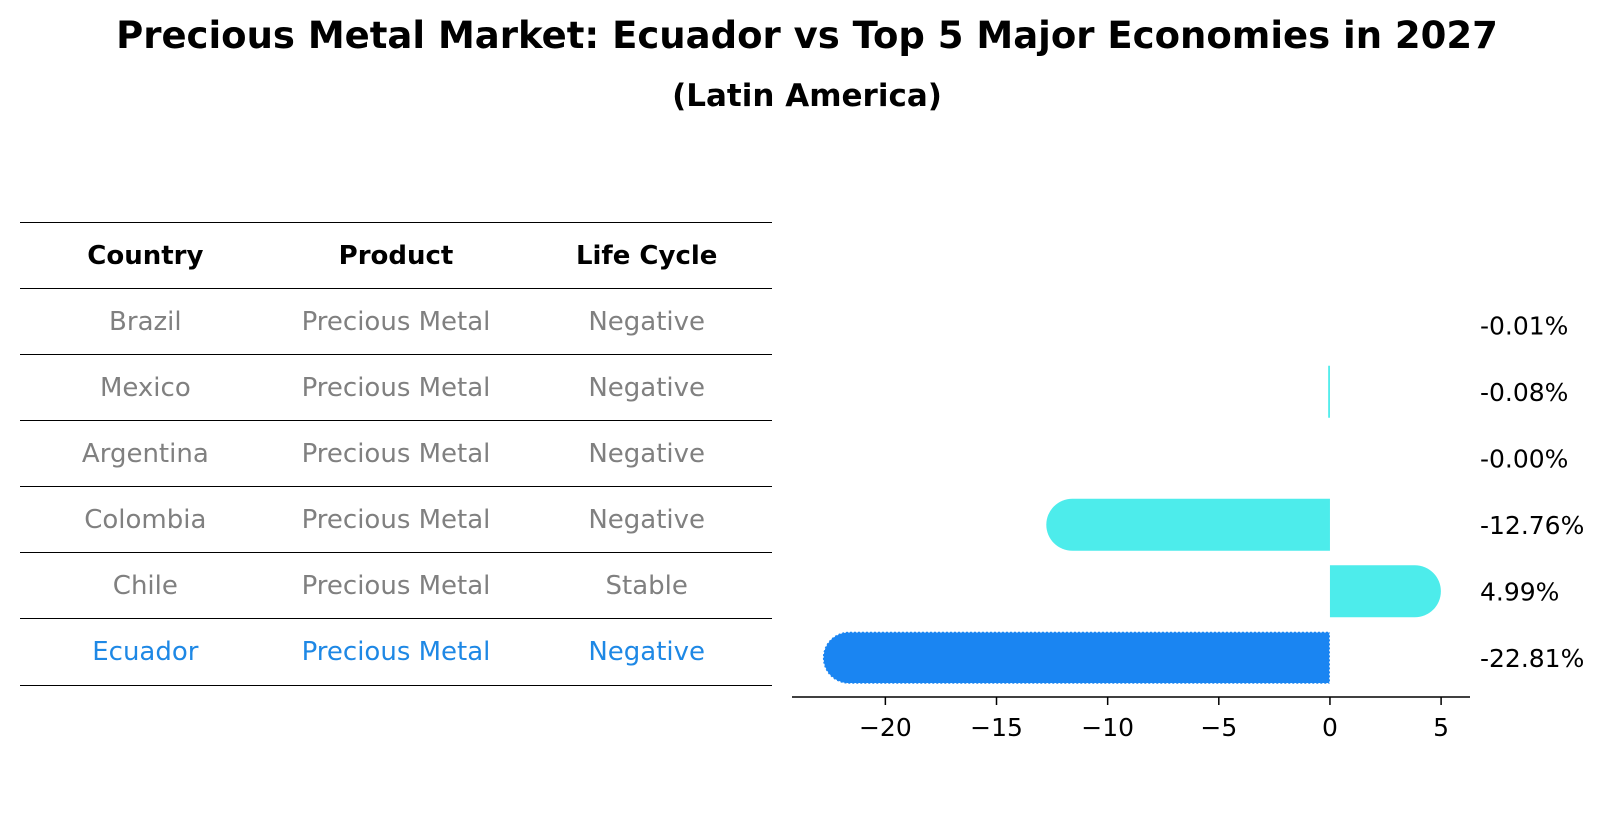  I want to click on x-tick-label: −20, so click(885, 727).